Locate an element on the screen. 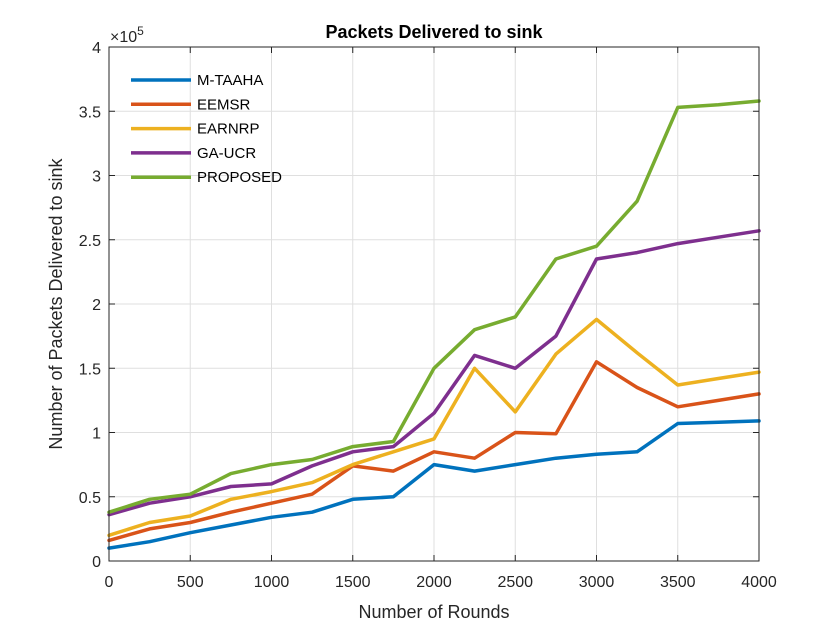 This screenshot has height=630, width=840. y-axis-label: Number of Packets Delivered to sink is located at coordinates (56, 303).